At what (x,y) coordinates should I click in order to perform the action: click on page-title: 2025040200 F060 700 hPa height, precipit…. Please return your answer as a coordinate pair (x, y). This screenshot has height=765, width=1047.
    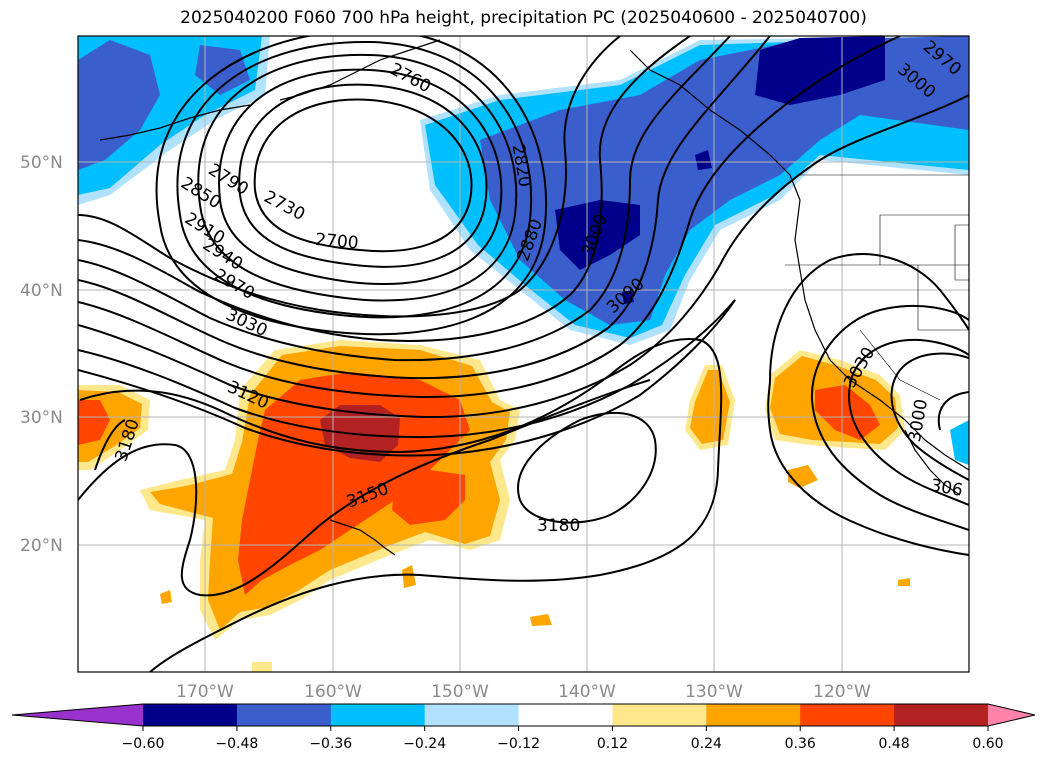
    Looking at the image, I should click on (523, 18).